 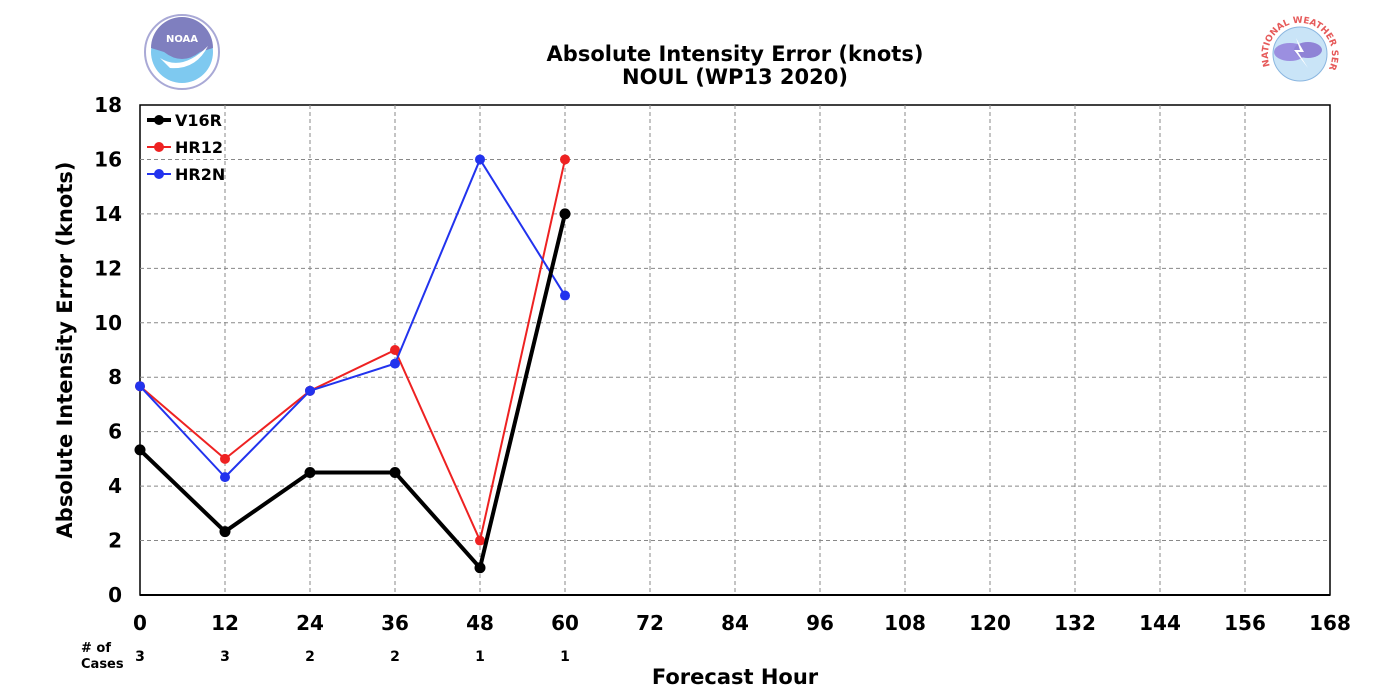 What do you see at coordinates (480, 623) in the screenshot?
I see `x-tick-label: 48` at bounding box center [480, 623].